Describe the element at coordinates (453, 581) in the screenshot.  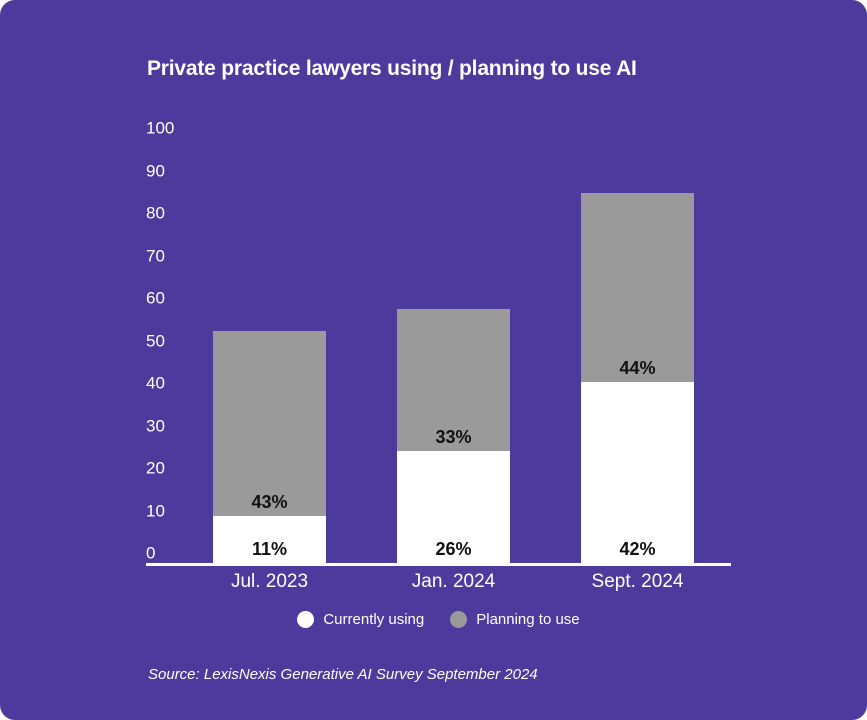
I see `x-axis-category-label: Jan. 2024` at that location.